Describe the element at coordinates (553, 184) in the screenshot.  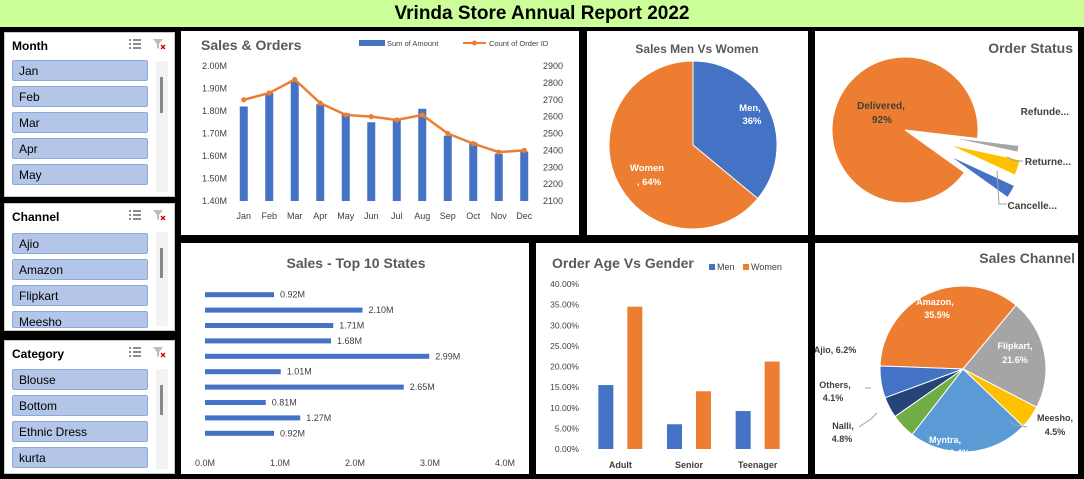
I see `y2-tick-label: 2200` at that location.